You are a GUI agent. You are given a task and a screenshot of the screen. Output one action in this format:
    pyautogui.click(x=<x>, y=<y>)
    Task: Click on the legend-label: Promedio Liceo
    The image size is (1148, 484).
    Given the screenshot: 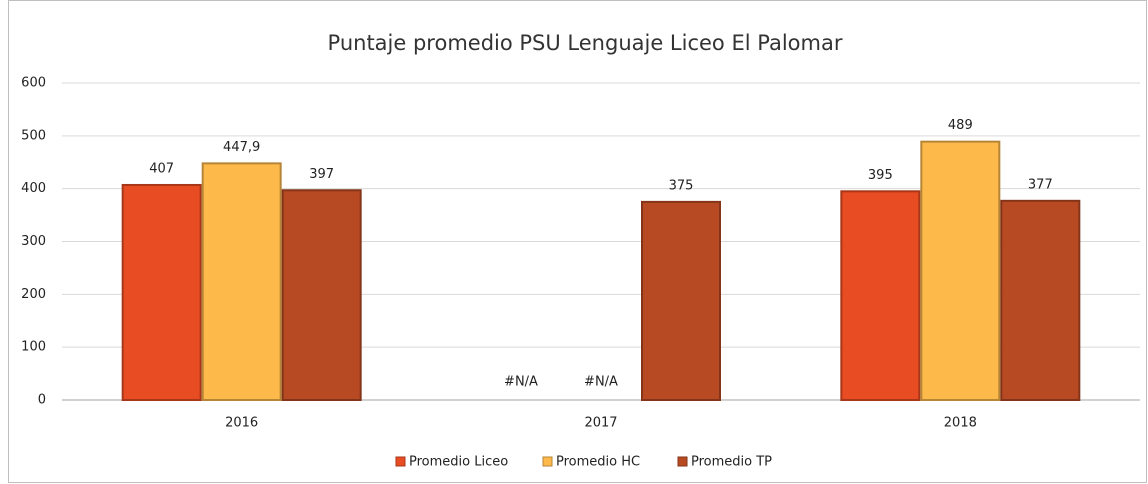 What is the action you would take?
    pyautogui.click(x=458, y=462)
    